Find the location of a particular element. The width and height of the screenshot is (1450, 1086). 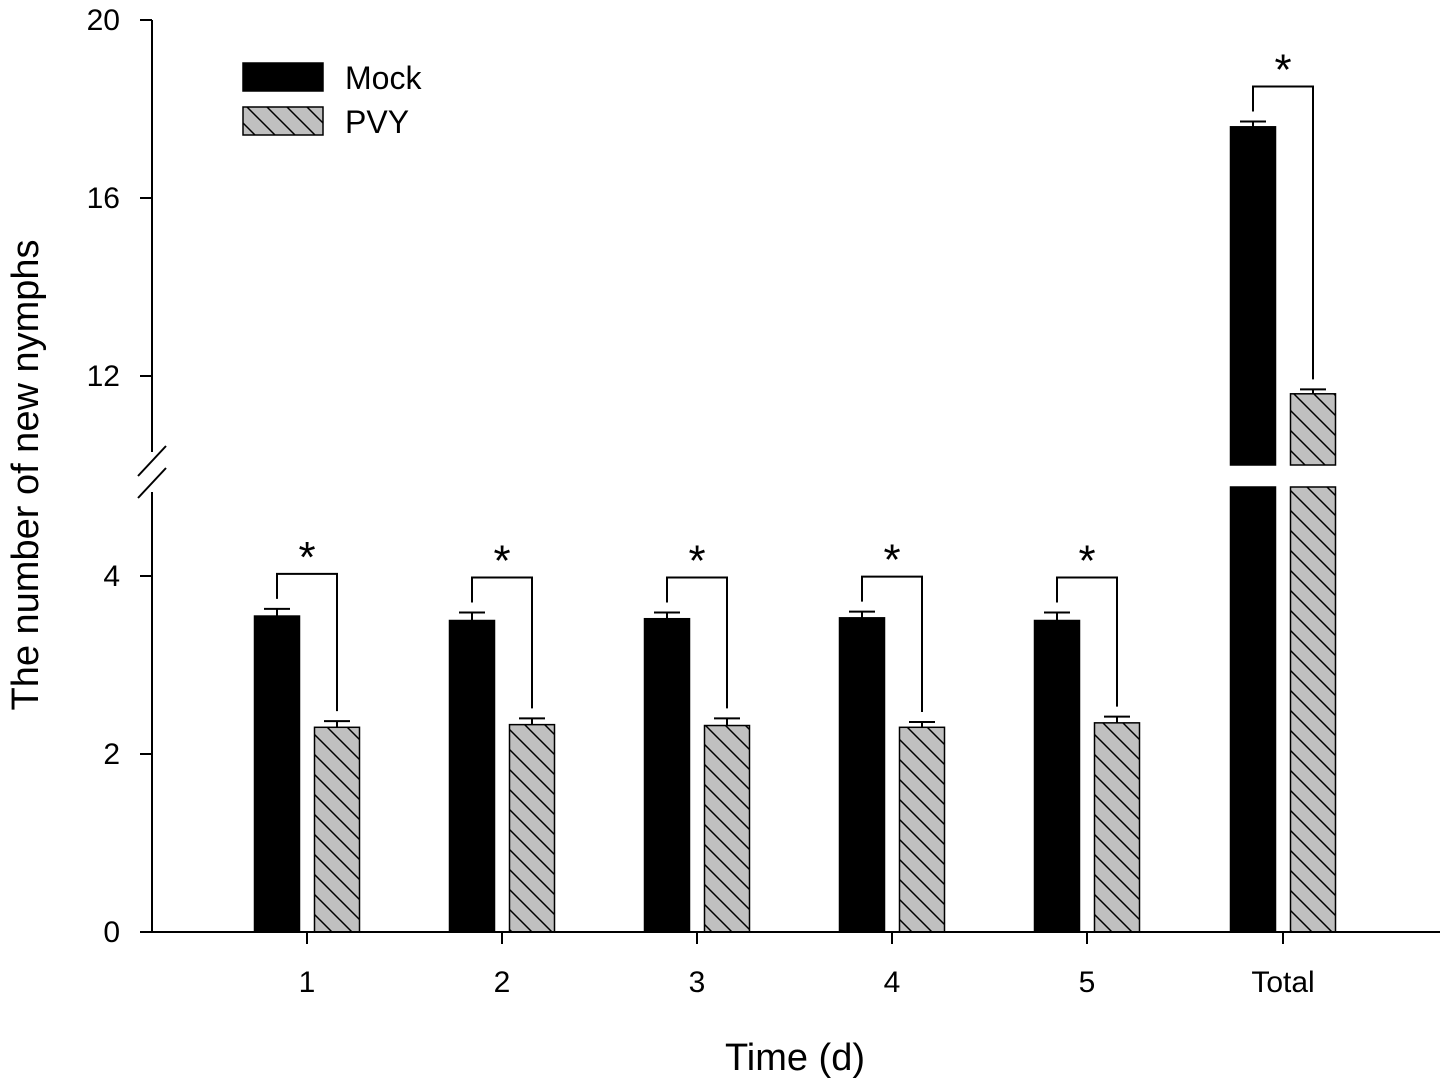

significance-marker-1: * is located at coordinates (306, 557).